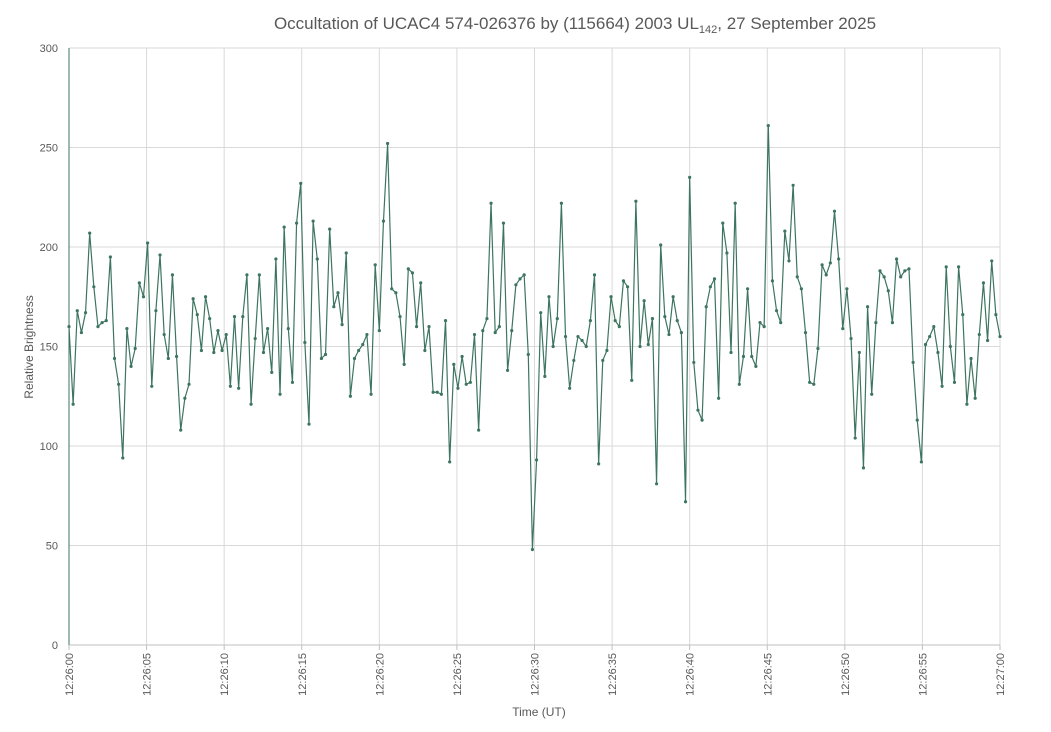  Describe the element at coordinates (380, 674) in the screenshot. I see `x-tick-label: 12:26:20` at that location.